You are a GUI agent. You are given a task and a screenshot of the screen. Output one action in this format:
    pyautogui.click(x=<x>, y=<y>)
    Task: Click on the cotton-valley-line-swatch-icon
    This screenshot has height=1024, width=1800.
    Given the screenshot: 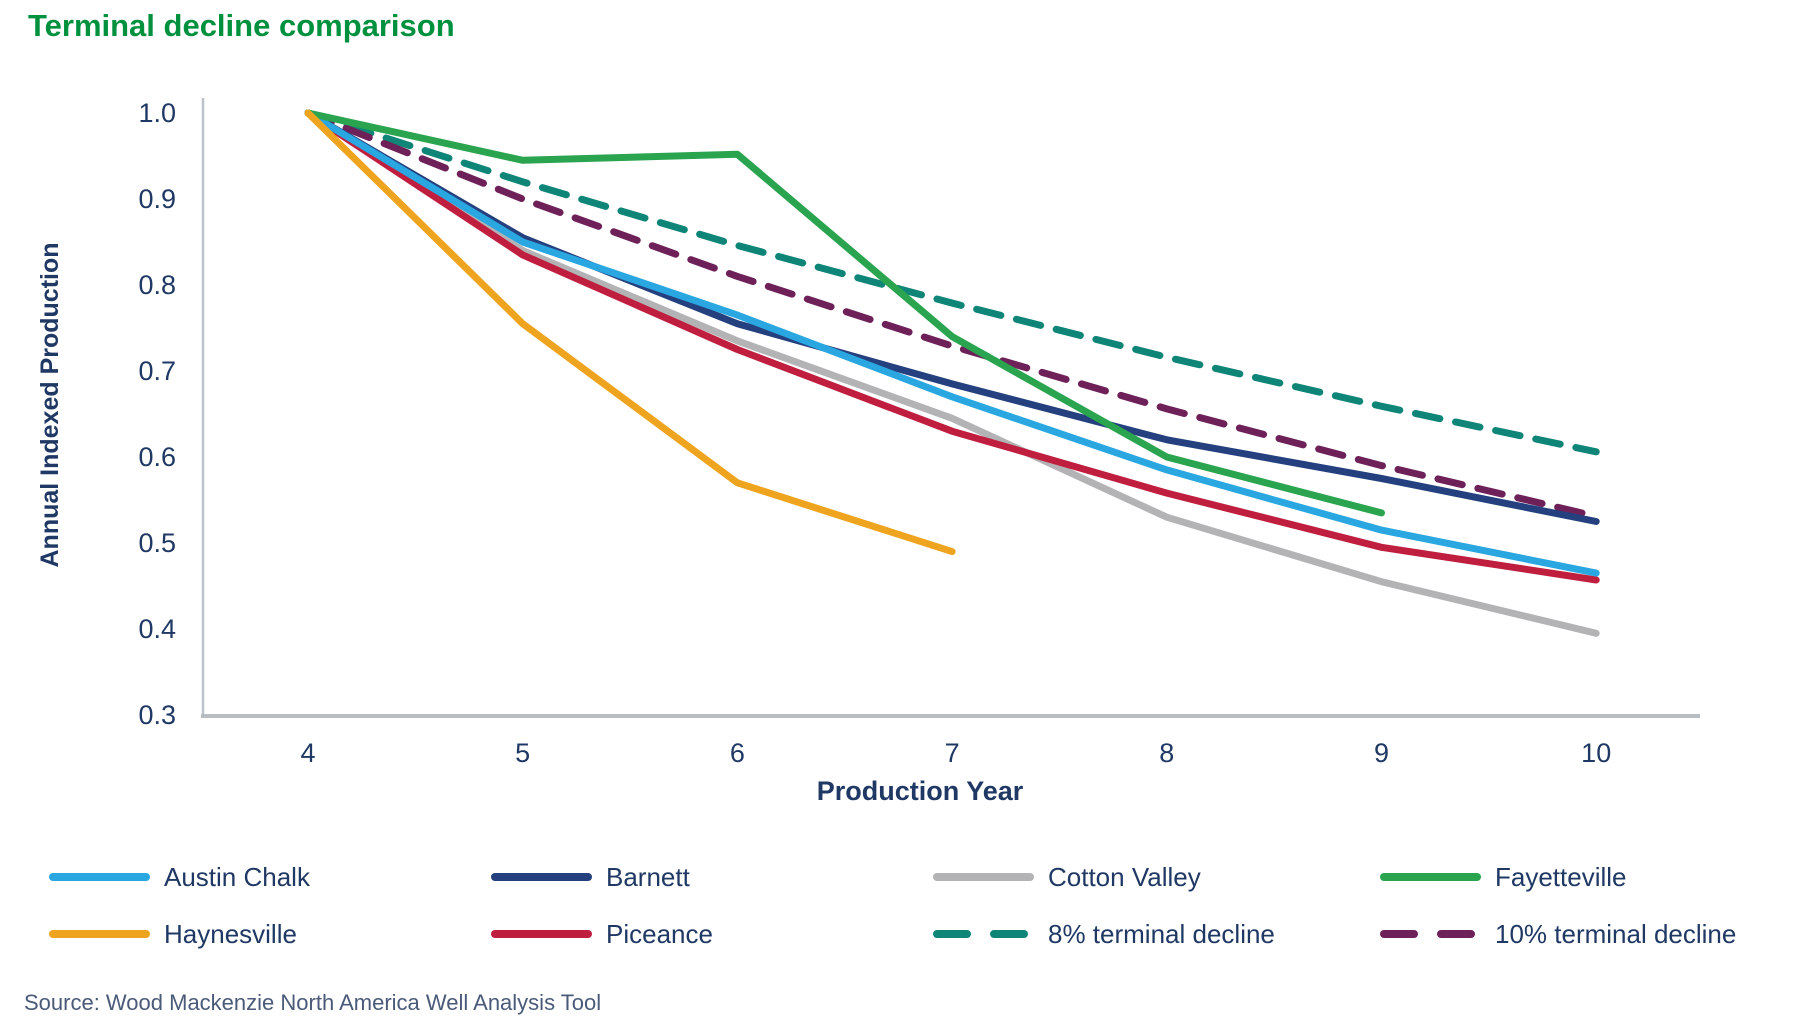 What is the action you would take?
    pyautogui.click(x=983, y=877)
    